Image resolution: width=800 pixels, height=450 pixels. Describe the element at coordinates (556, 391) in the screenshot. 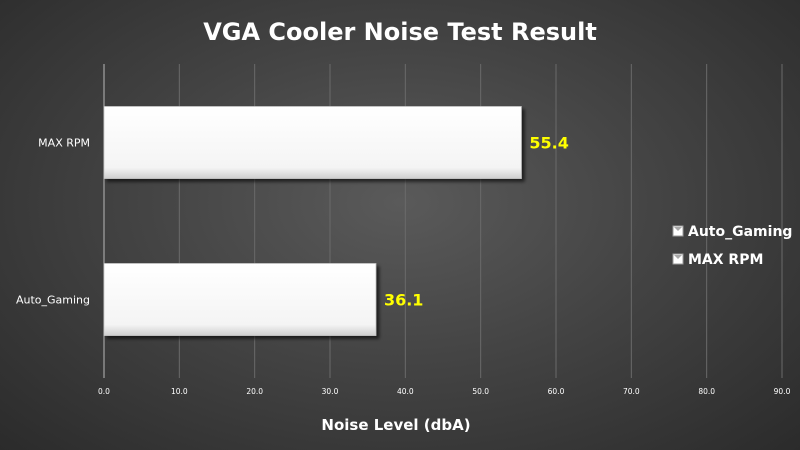

I see `x-tick-label: 60.0` at that location.